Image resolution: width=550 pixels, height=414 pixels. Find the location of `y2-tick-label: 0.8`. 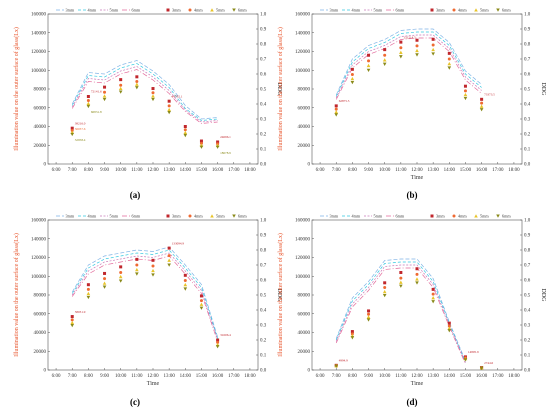

y2-tick-label: 0.8 is located at coordinates (263, 45).